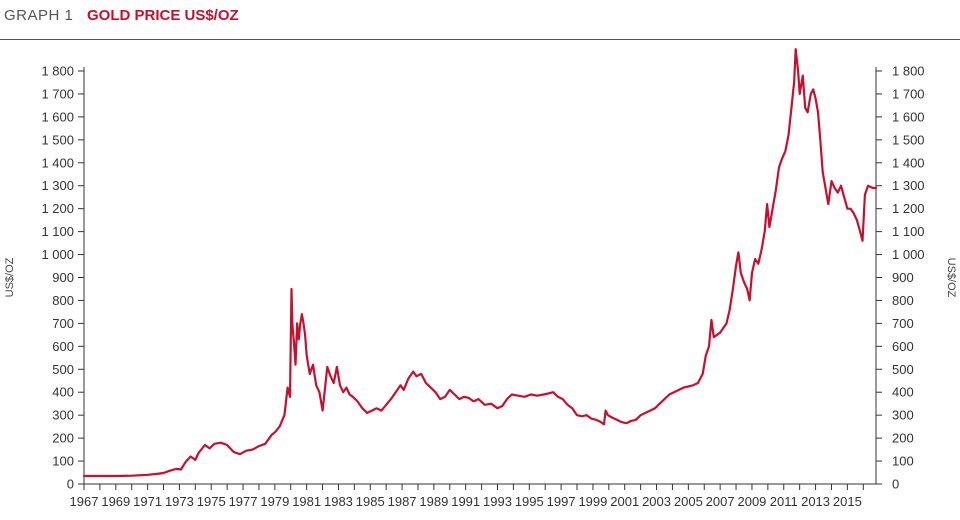 This screenshot has width=960, height=520. What do you see at coordinates (10, 277) in the screenshot?
I see `y-axis-title-left: US$/OZ` at bounding box center [10, 277].